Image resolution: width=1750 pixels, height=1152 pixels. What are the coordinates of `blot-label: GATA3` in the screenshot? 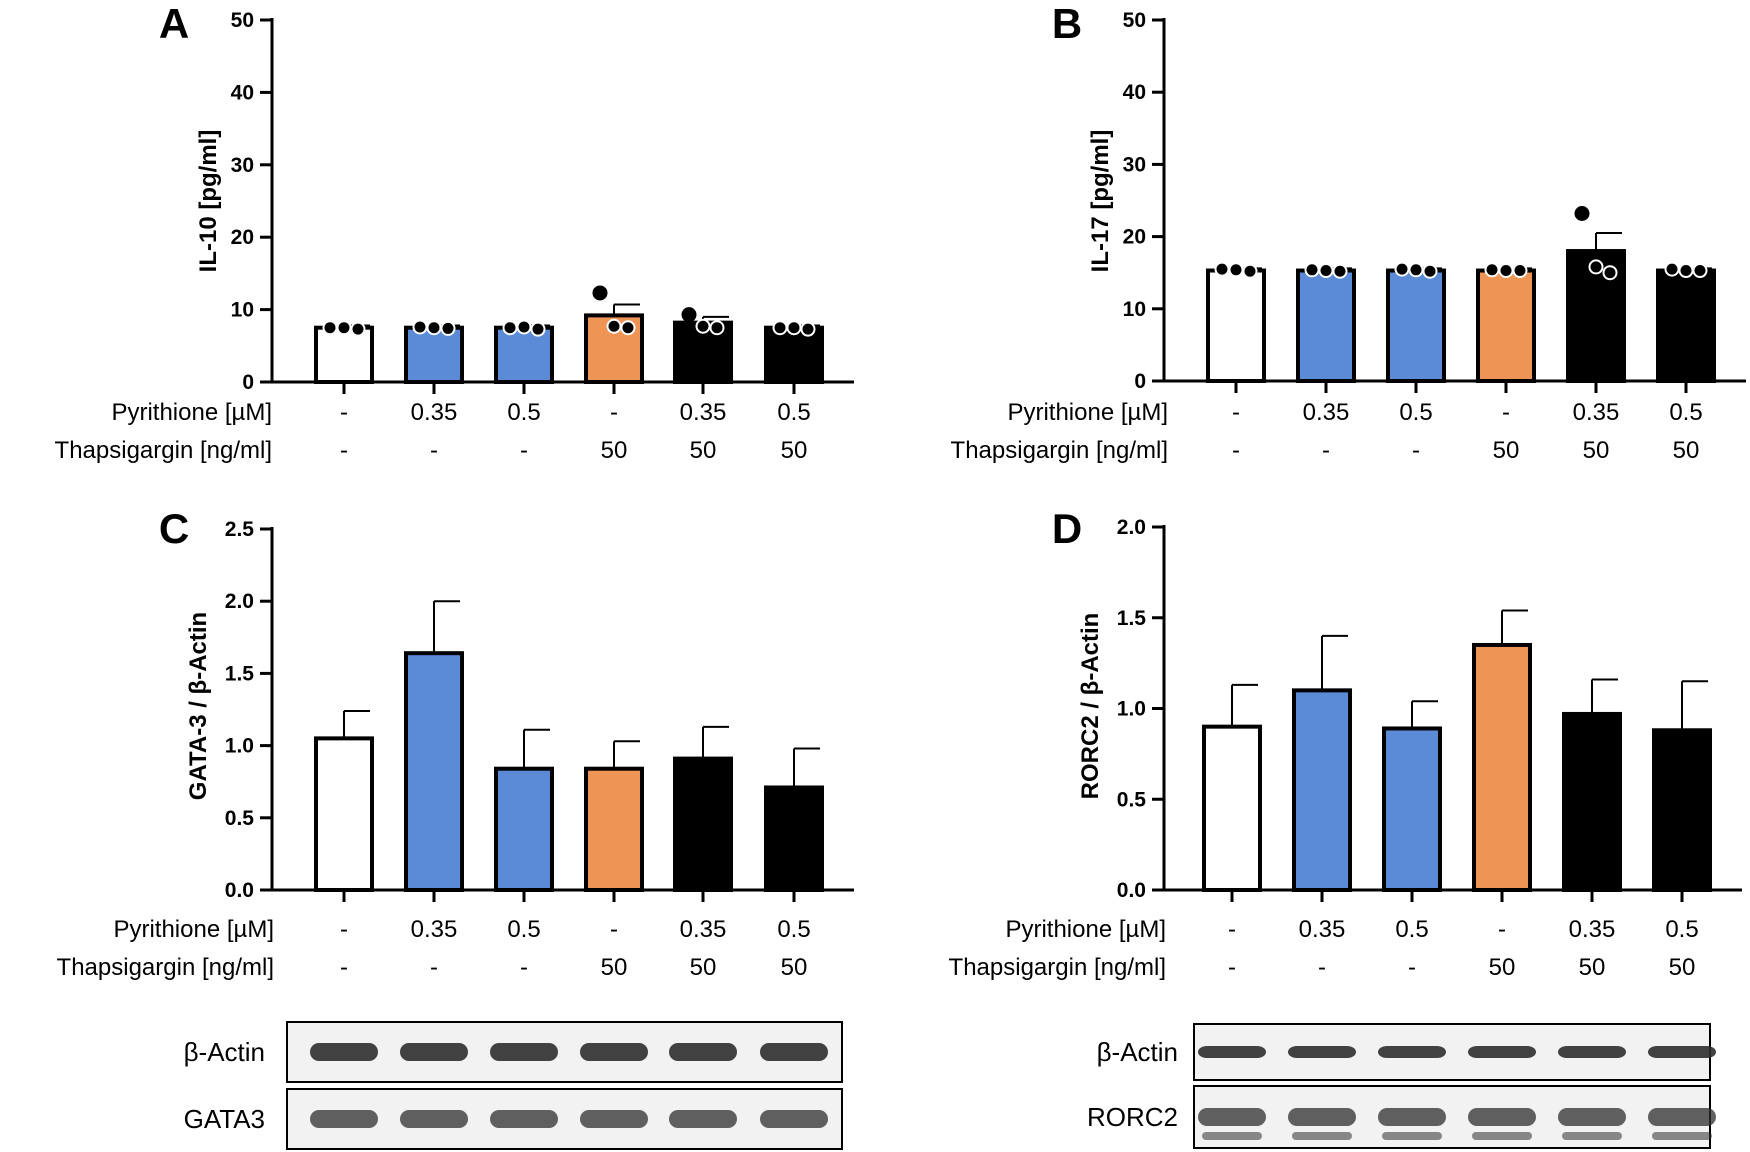 It's located at (224, 1119).